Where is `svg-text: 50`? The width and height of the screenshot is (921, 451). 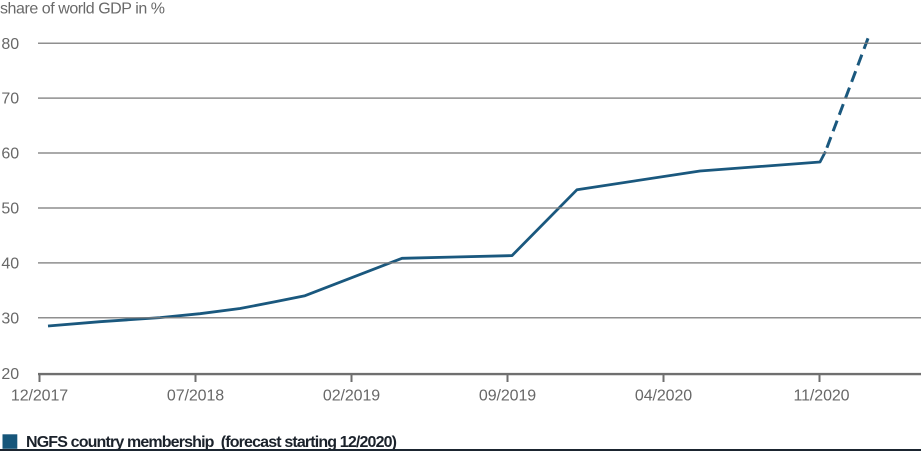
svg-text: 50 is located at coordinates (10, 209).